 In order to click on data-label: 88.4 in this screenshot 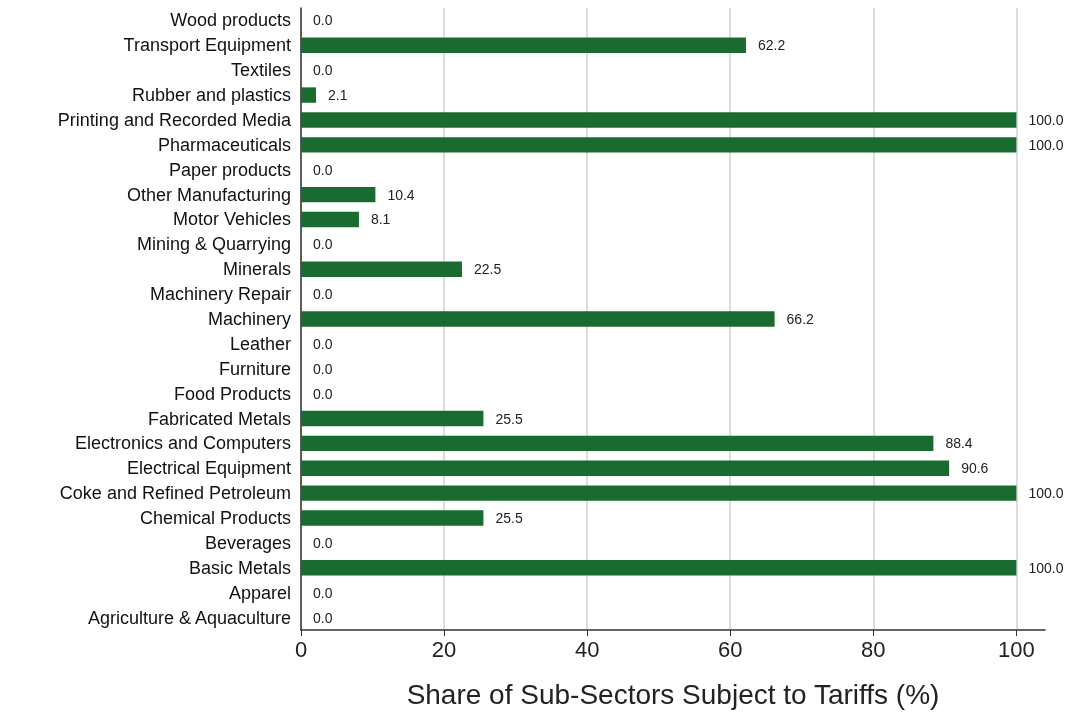, I will do `click(959, 443)`.